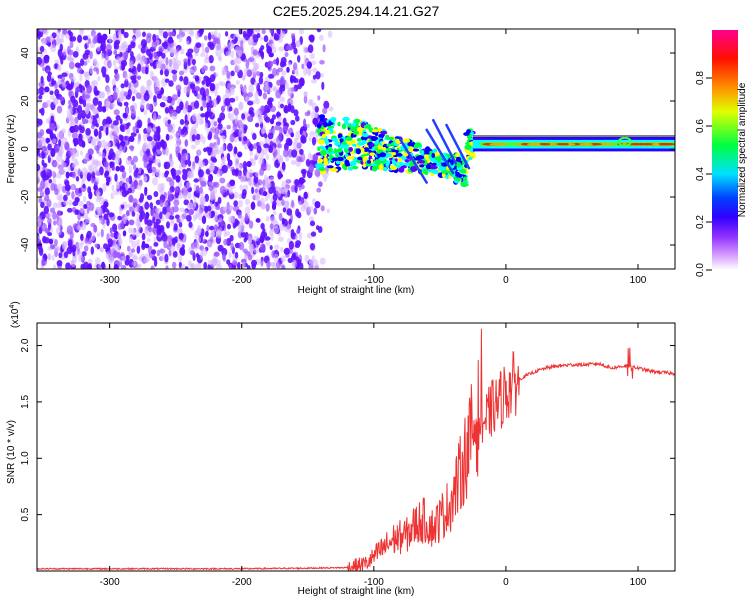  I want to click on ridge-peak-mark, so click(647, 144).